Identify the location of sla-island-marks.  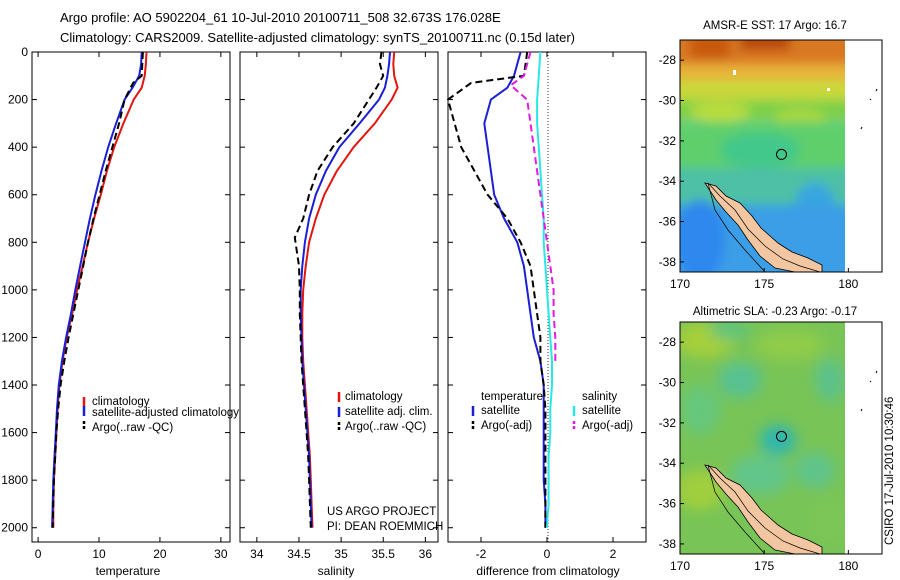
(869, 391).